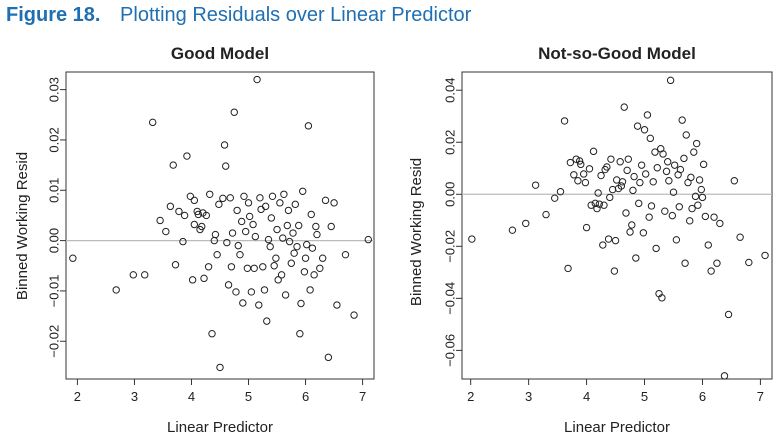 Image resolution: width=784 pixels, height=440 pixels. Describe the element at coordinates (450, 142) in the screenshot. I see `y-tick-label: 0.02` at that location.